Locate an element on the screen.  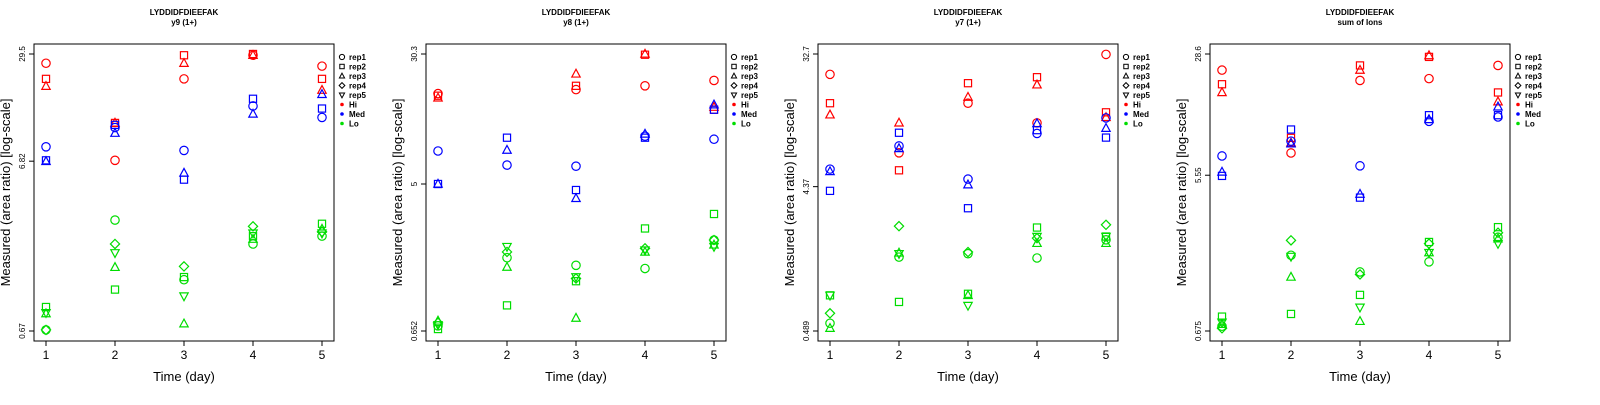
y-tick-label: 4.37 is located at coordinates (806, 186).